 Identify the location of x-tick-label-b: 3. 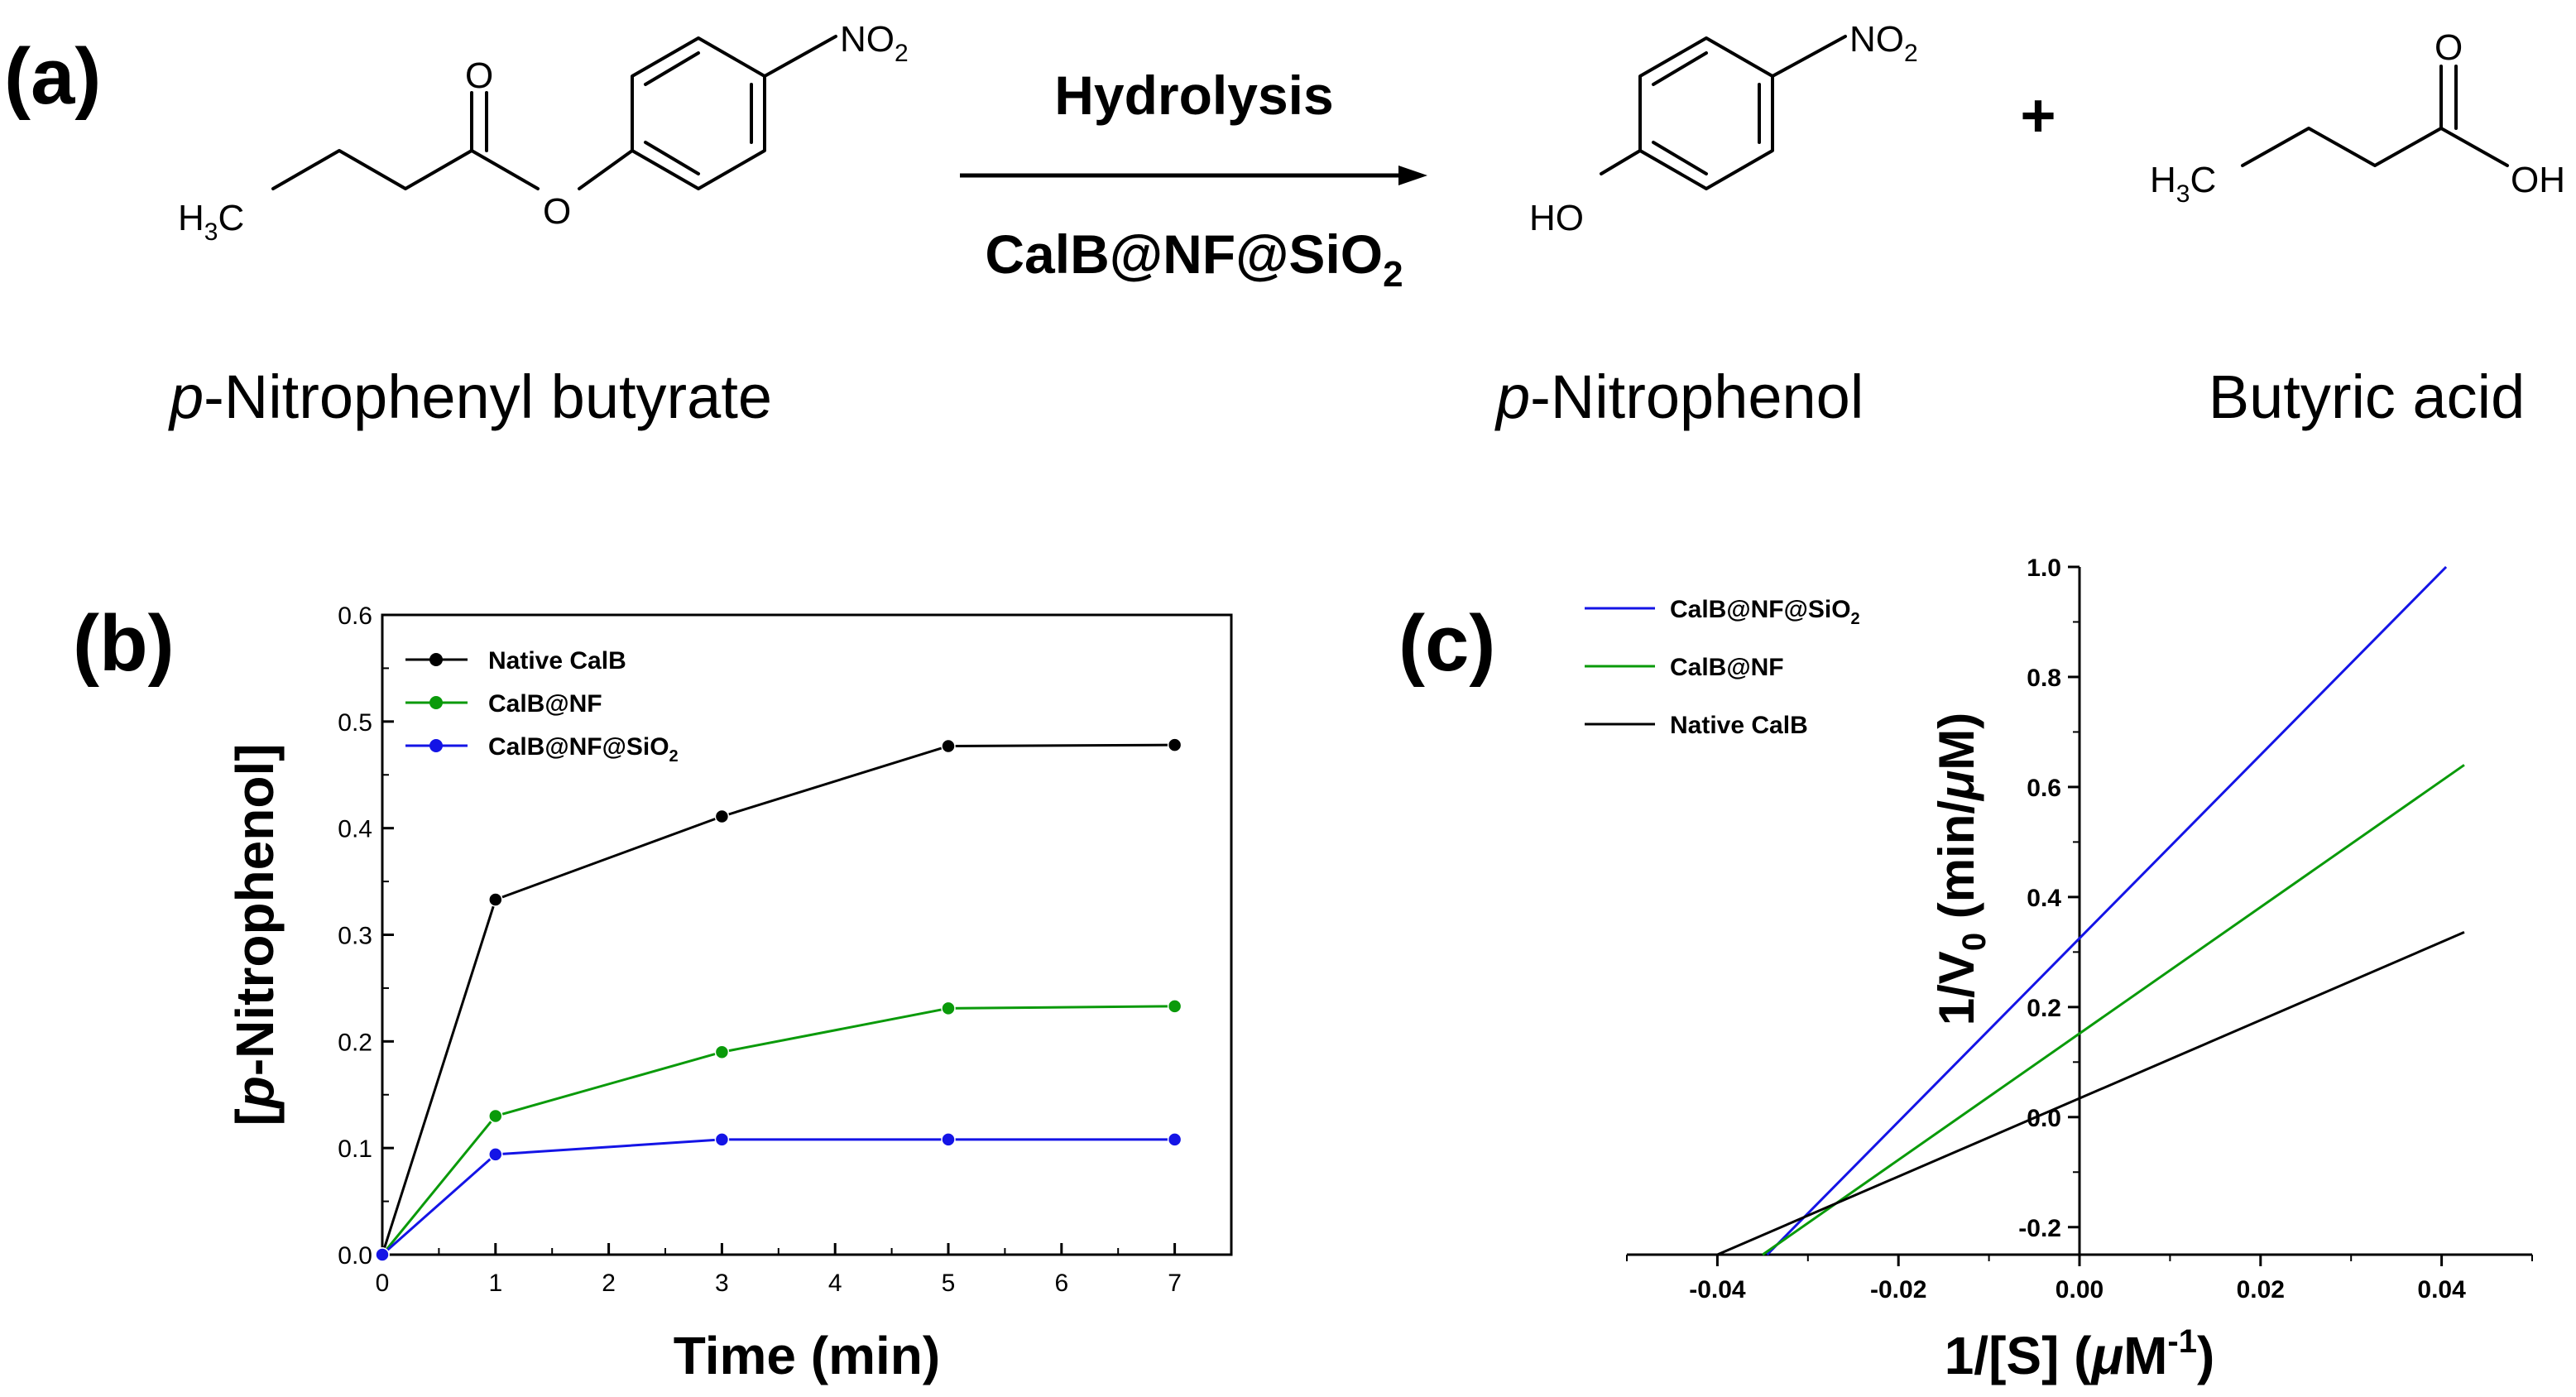
(722, 1283).